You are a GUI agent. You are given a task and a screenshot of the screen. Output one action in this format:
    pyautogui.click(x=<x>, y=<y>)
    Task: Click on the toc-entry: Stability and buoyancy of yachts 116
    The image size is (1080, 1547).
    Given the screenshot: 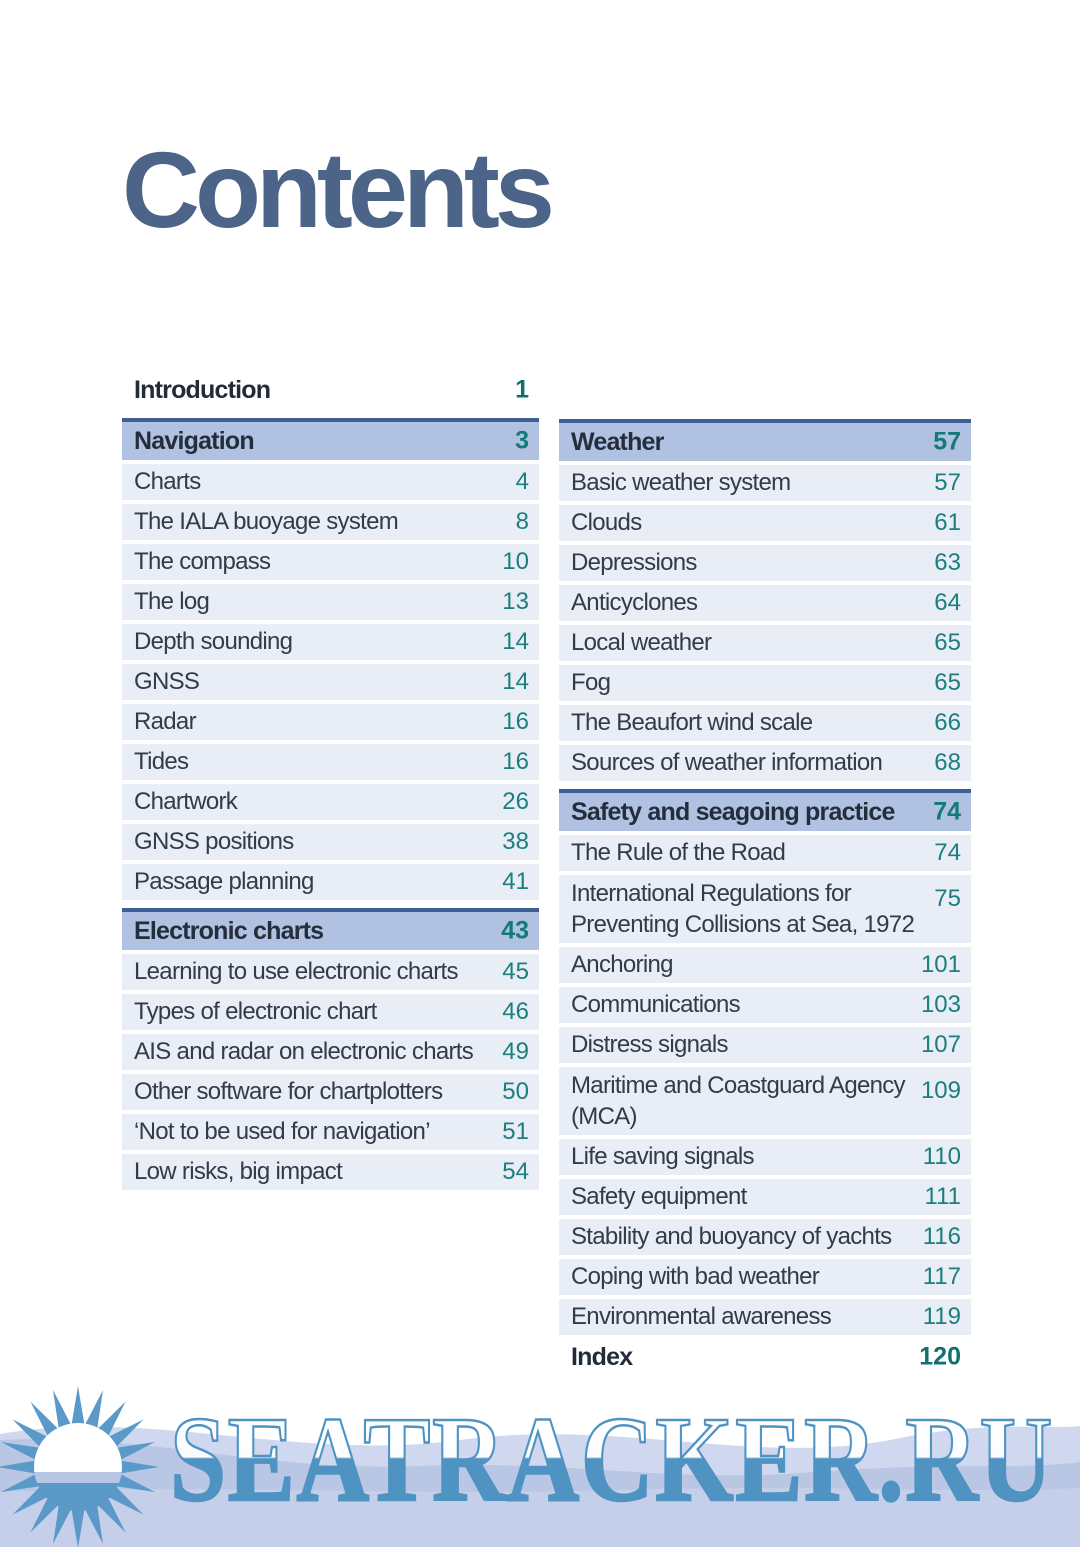 What is the action you would take?
    pyautogui.click(x=765, y=1237)
    